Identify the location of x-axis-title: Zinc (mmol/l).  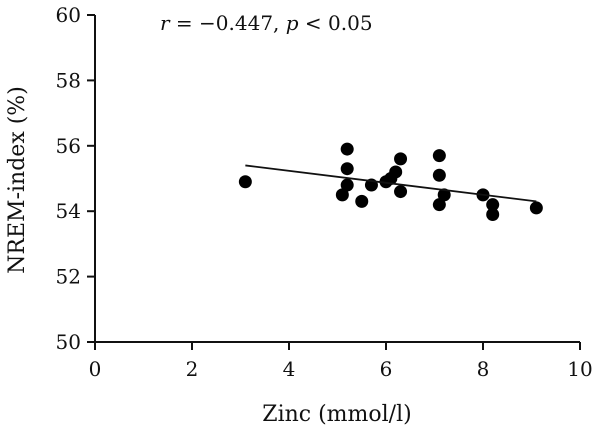
(336, 414).